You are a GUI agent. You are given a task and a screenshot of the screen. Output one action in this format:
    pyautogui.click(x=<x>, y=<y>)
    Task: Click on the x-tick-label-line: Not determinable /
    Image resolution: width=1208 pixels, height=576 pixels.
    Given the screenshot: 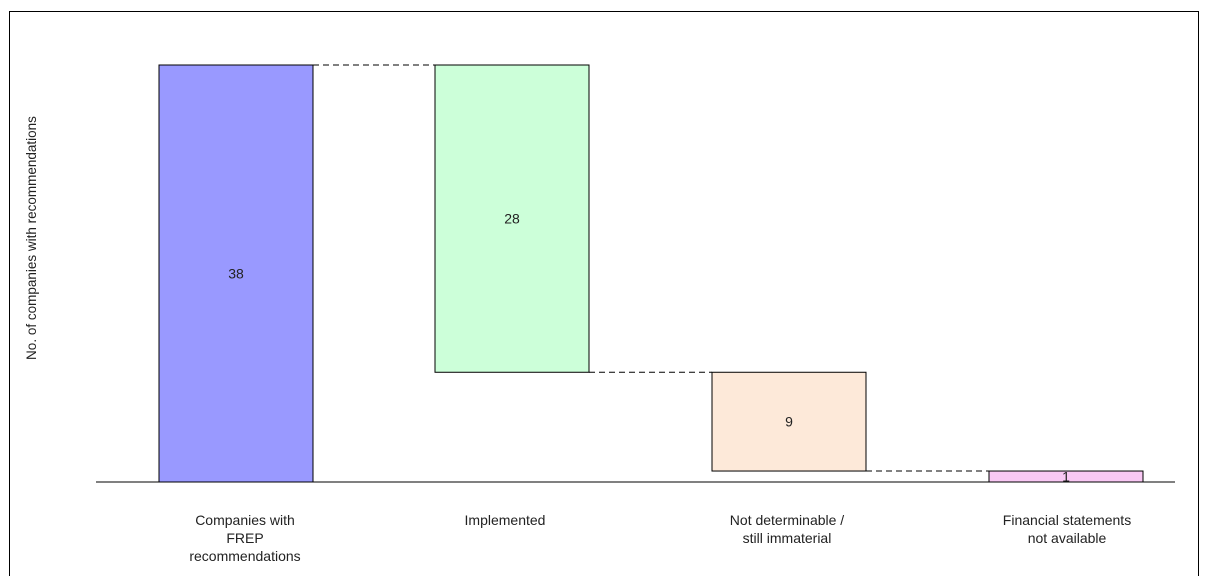 What is the action you would take?
    pyautogui.click(x=787, y=520)
    